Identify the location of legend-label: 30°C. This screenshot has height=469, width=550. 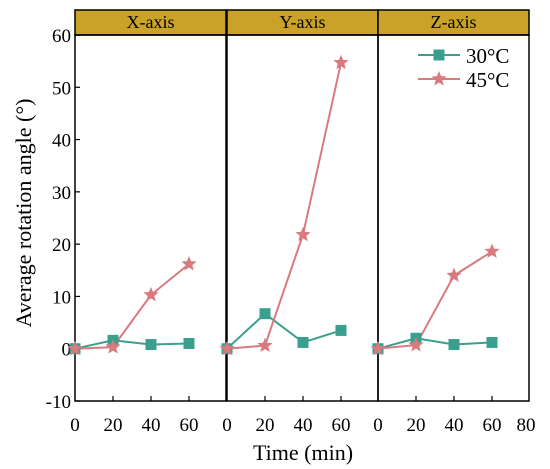
(487, 56).